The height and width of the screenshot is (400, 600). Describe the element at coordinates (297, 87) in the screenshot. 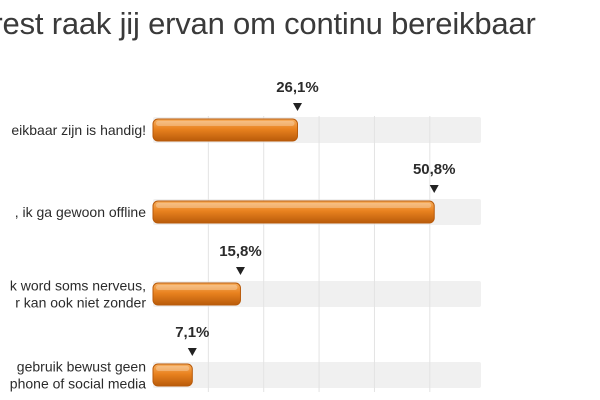

I see `value-label: 26,1%` at that location.